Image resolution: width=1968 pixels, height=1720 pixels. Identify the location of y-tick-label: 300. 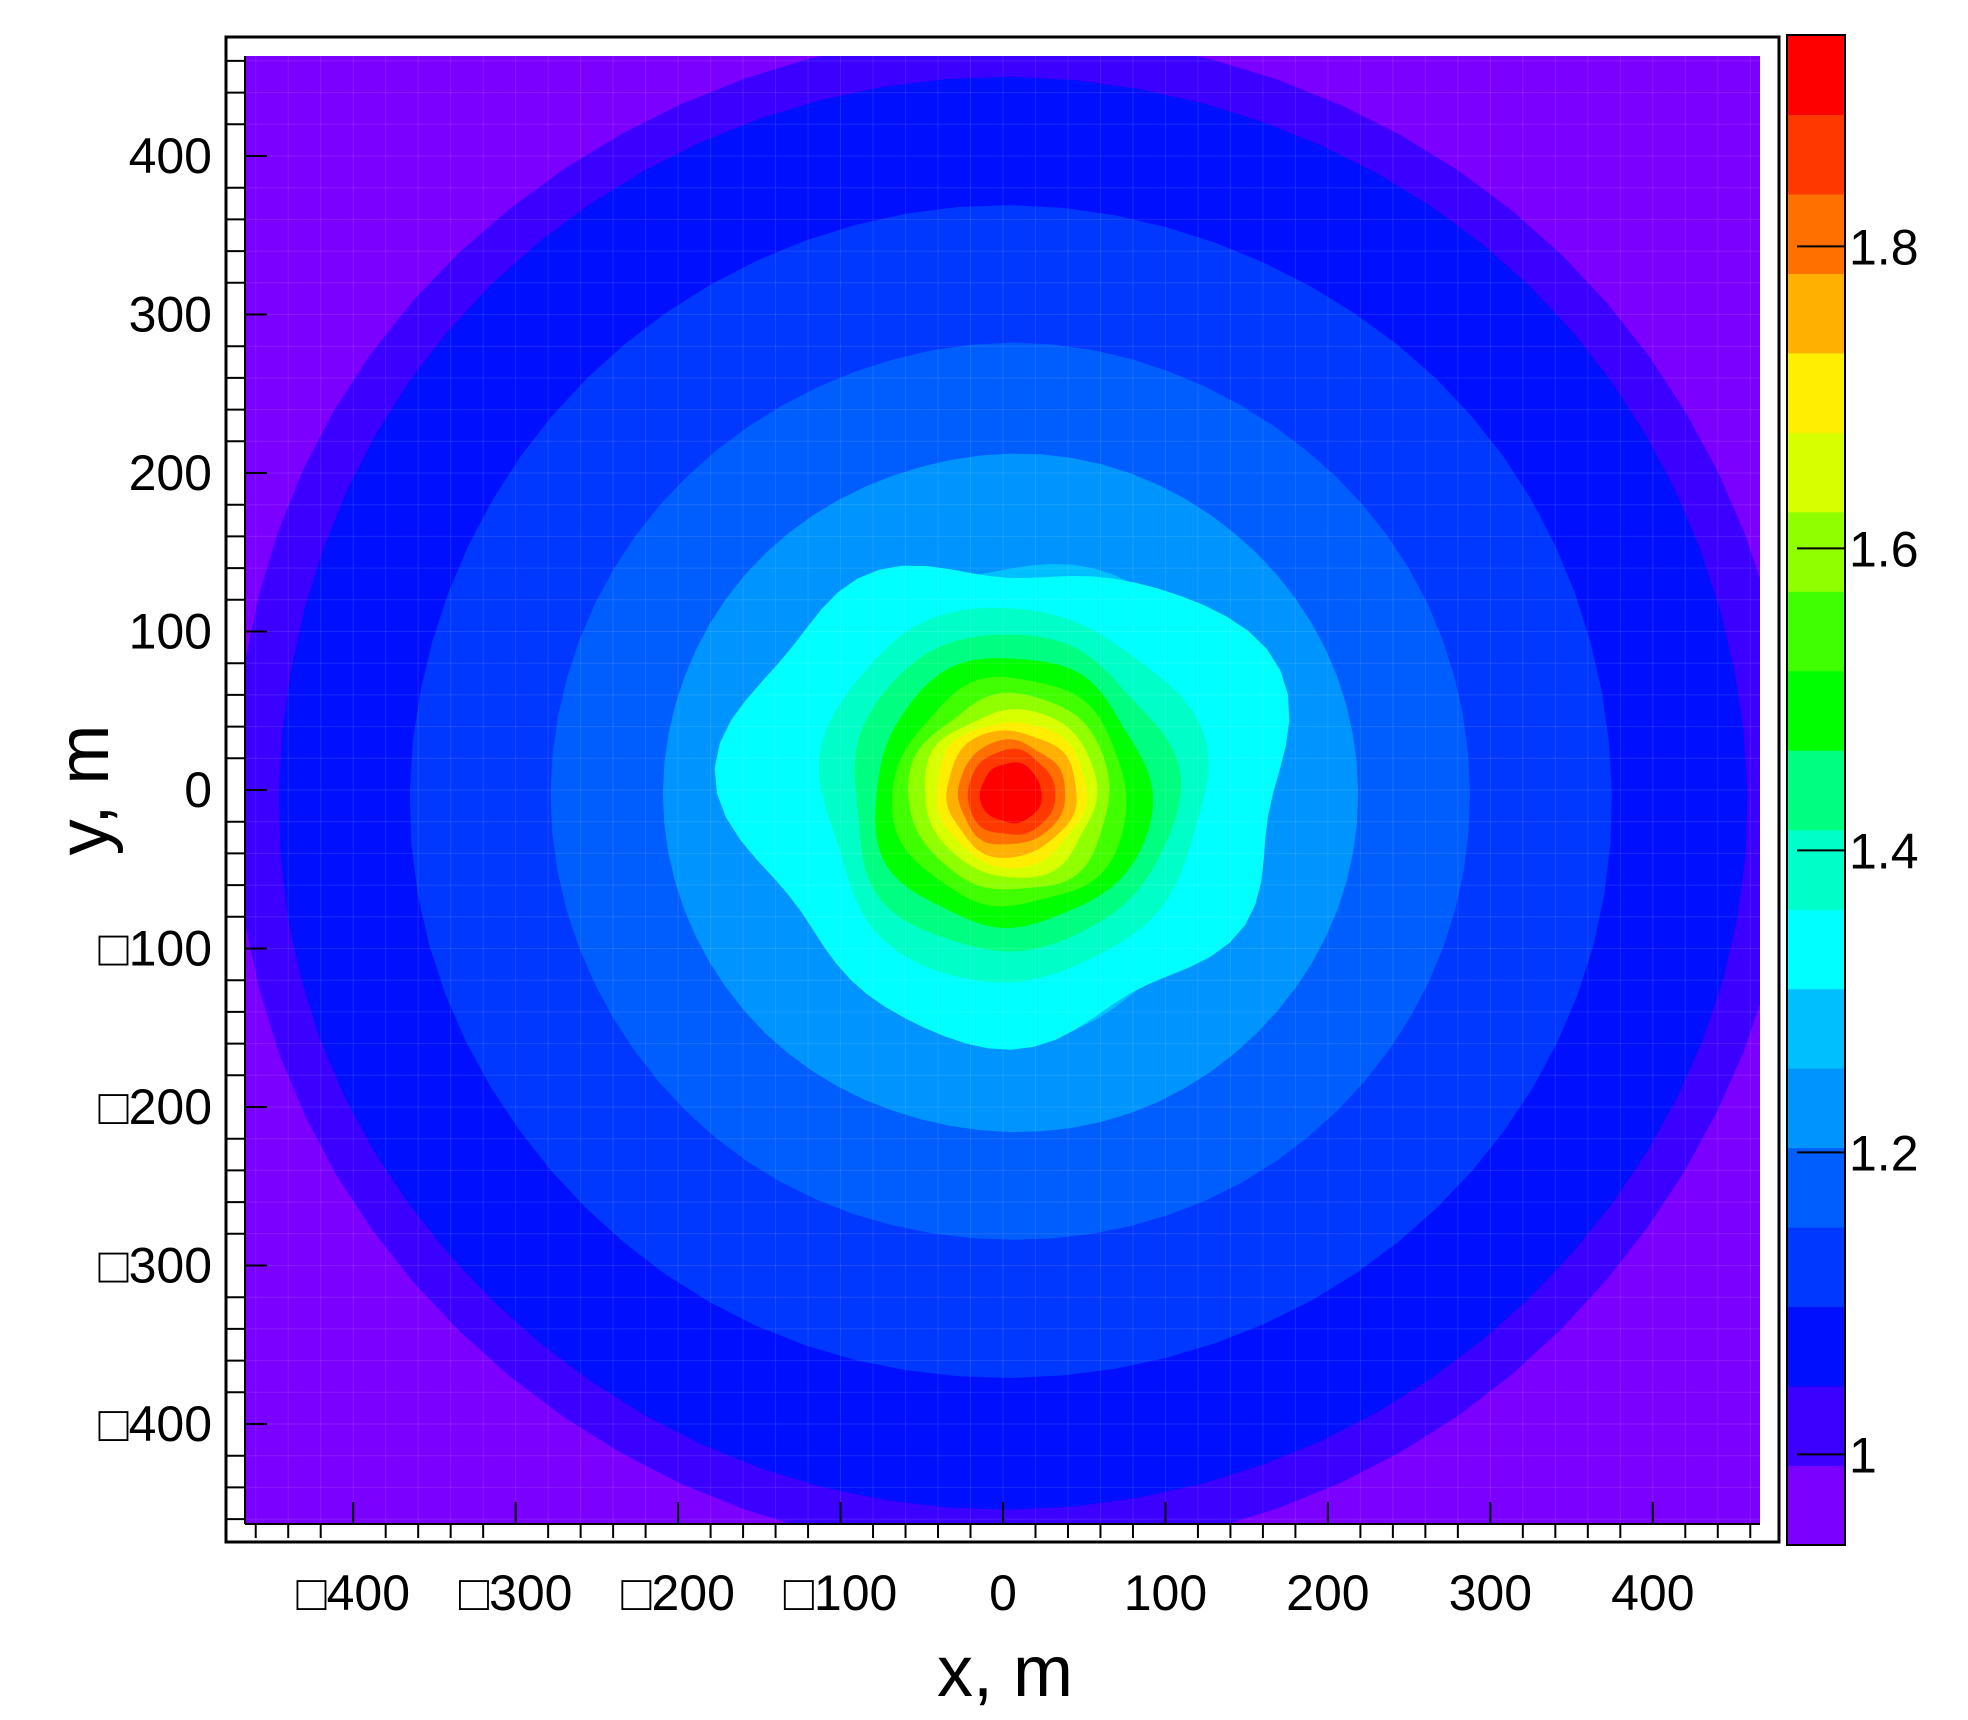
(170, 315).